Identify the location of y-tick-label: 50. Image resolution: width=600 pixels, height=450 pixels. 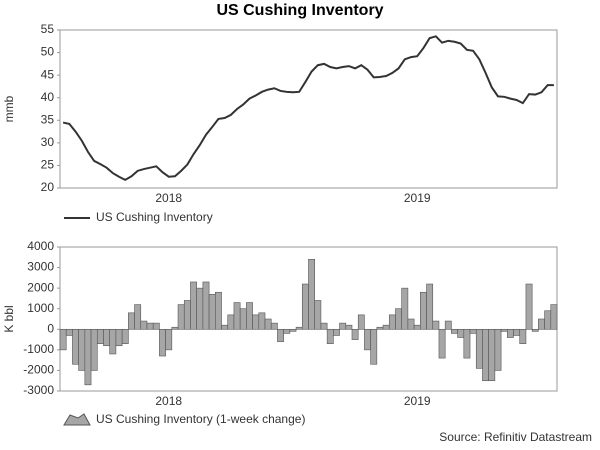
(48, 52).